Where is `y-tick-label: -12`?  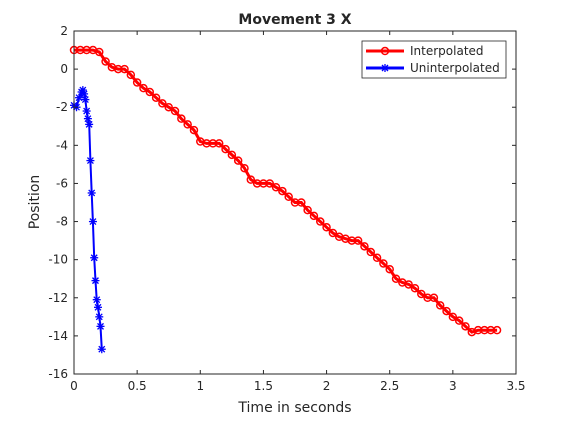
y-tick-label: -12 is located at coordinates (58, 298).